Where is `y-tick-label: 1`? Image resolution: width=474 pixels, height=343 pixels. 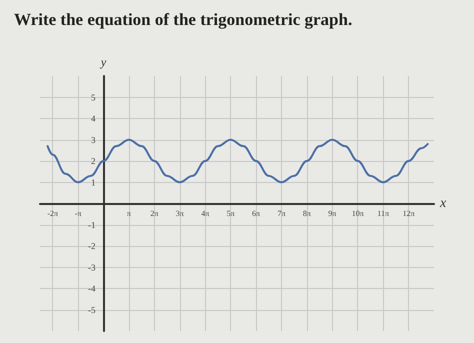 y-tick-label: 1 is located at coordinates (93, 182).